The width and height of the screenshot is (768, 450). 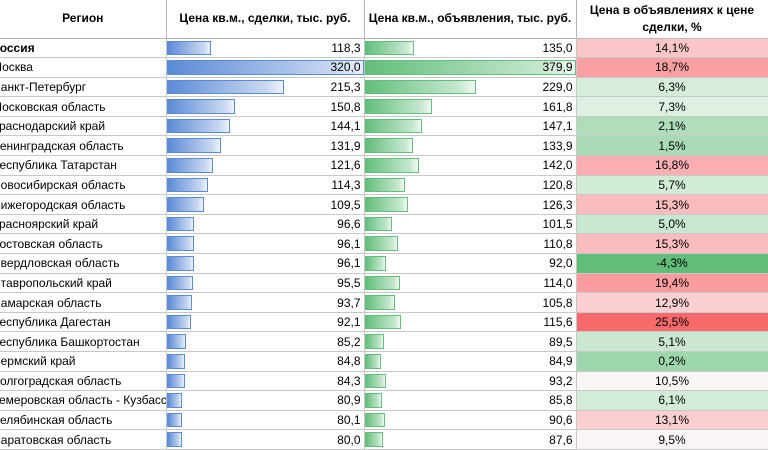 I want to click on deal-price-cell: 80,1, so click(x=265, y=420).